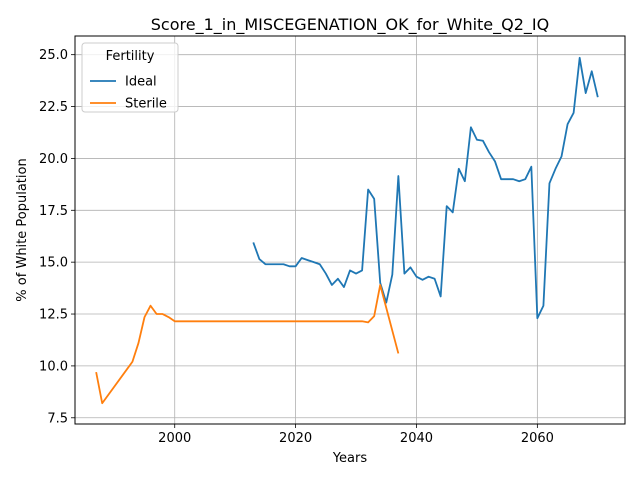 The image size is (640, 480). What do you see at coordinates (53, 159) in the screenshot?
I see `y-tick-label: 20.0` at bounding box center [53, 159].